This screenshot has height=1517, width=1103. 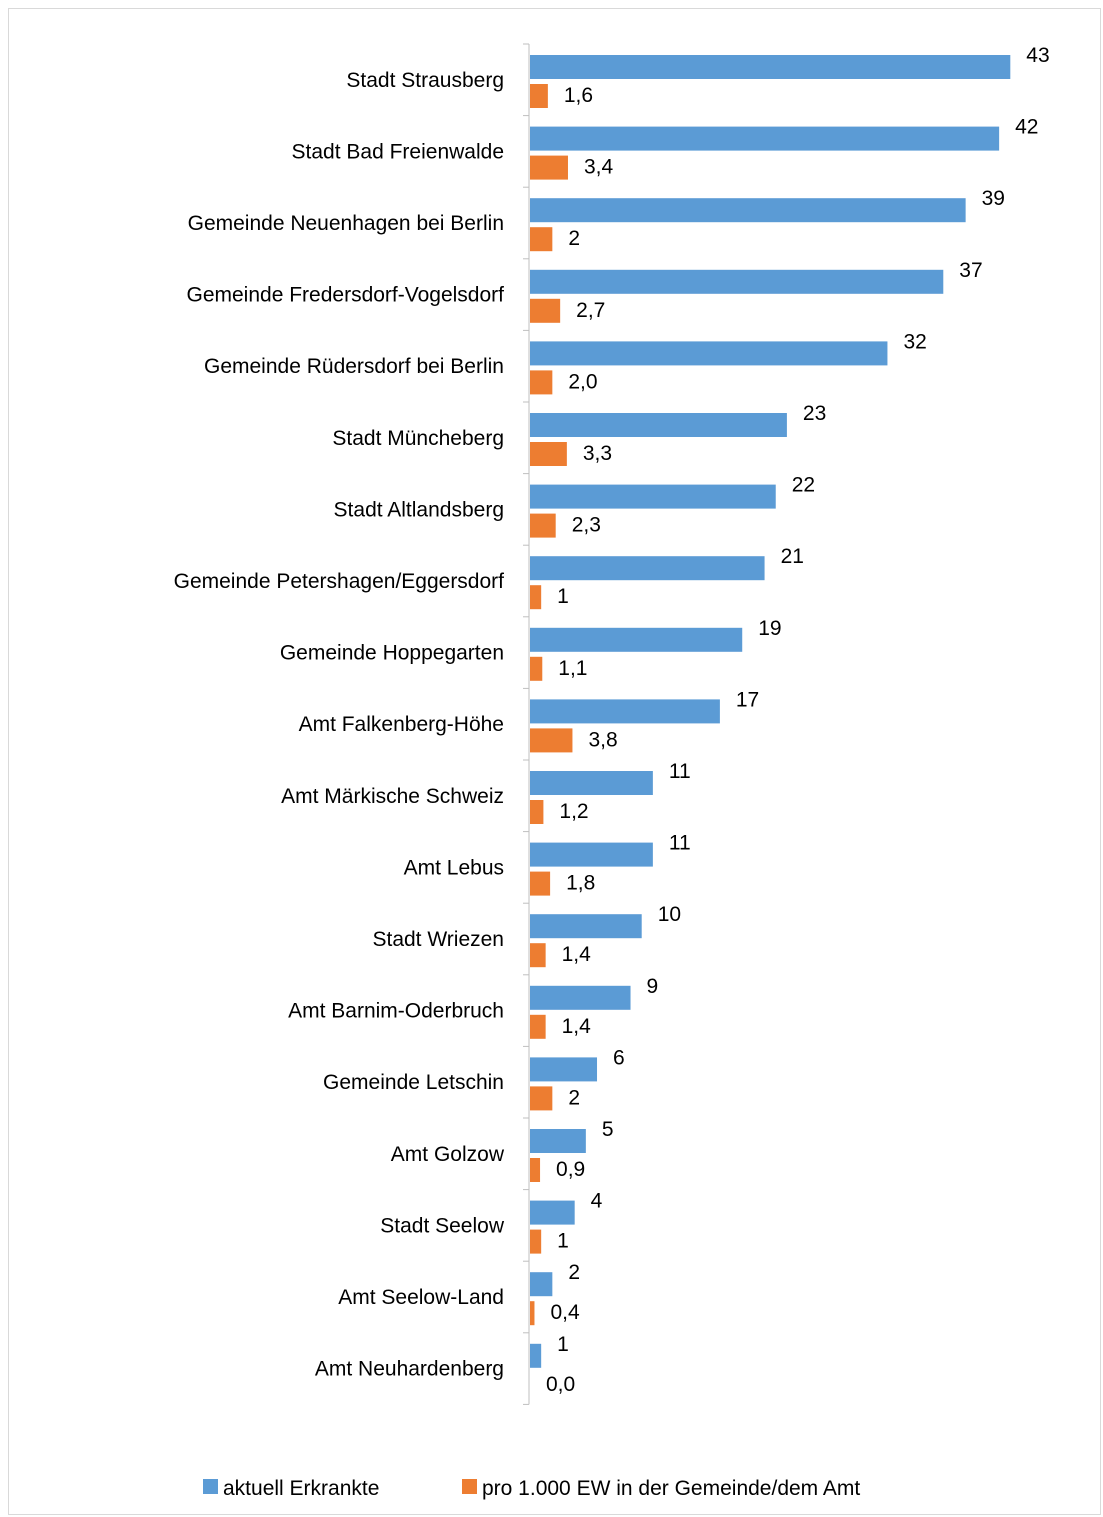 I want to click on data-label-aktuell-erkrankte: 6, so click(x=619, y=1057).